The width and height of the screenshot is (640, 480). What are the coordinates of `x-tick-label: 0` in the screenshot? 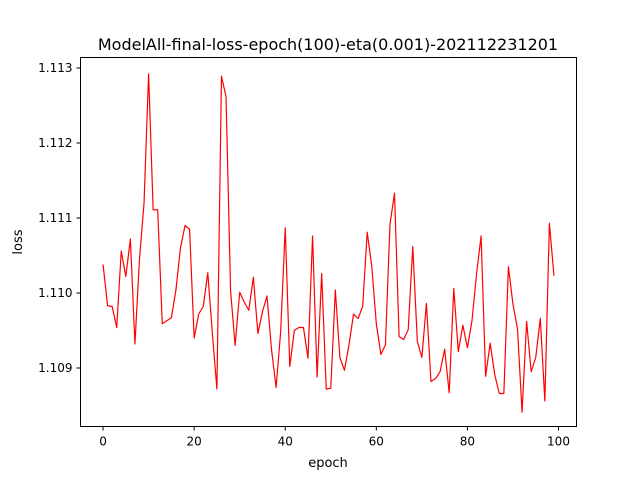 It's located at (103, 442).